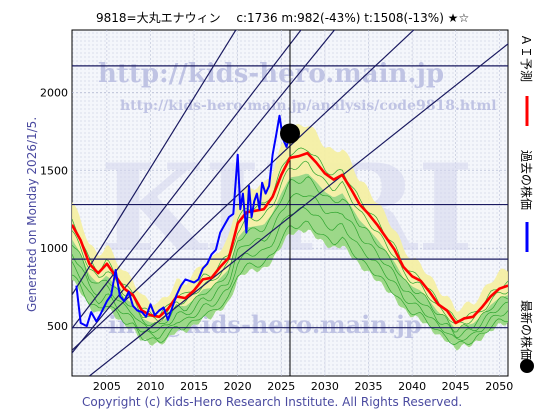 This screenshot has height=420, width=560. I want to click on x-tick-label: 2030, so click(325, 386).